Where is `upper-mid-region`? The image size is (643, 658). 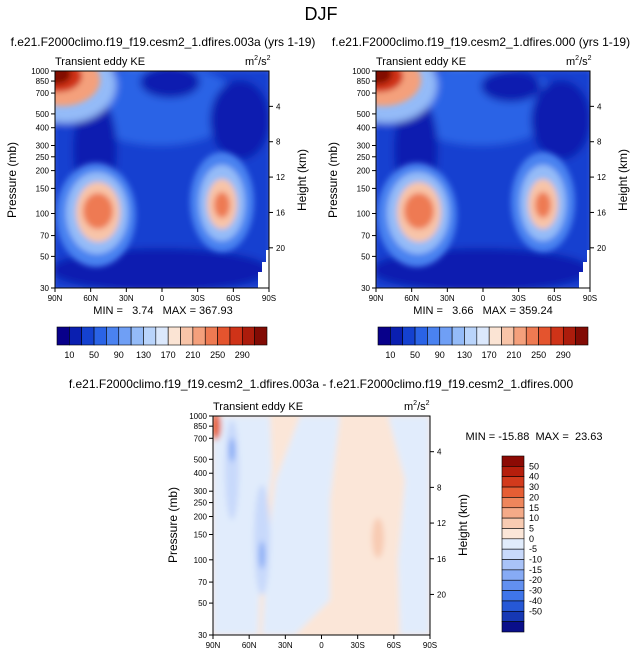 upper-mid-region is located at coordinates (160, 108).